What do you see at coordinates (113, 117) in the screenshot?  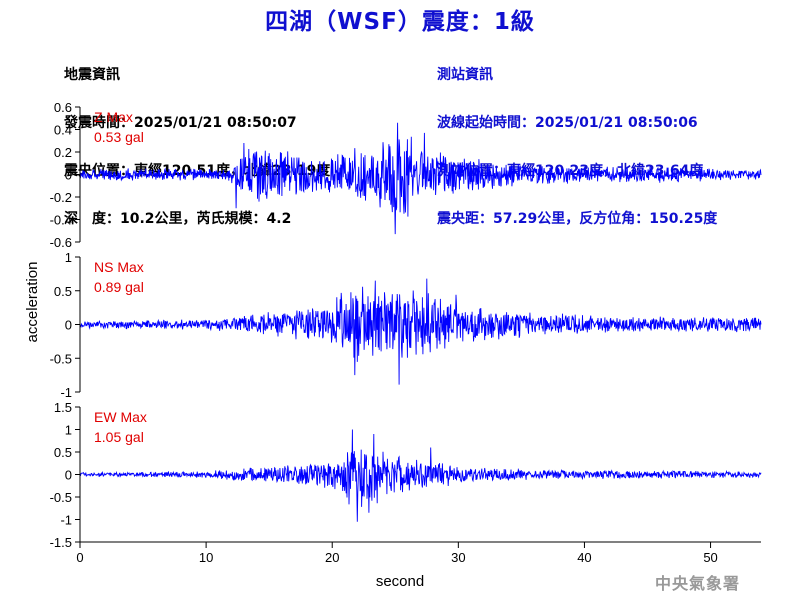 I see `component-max-label: Z Max` at bounding box center [113, 117].